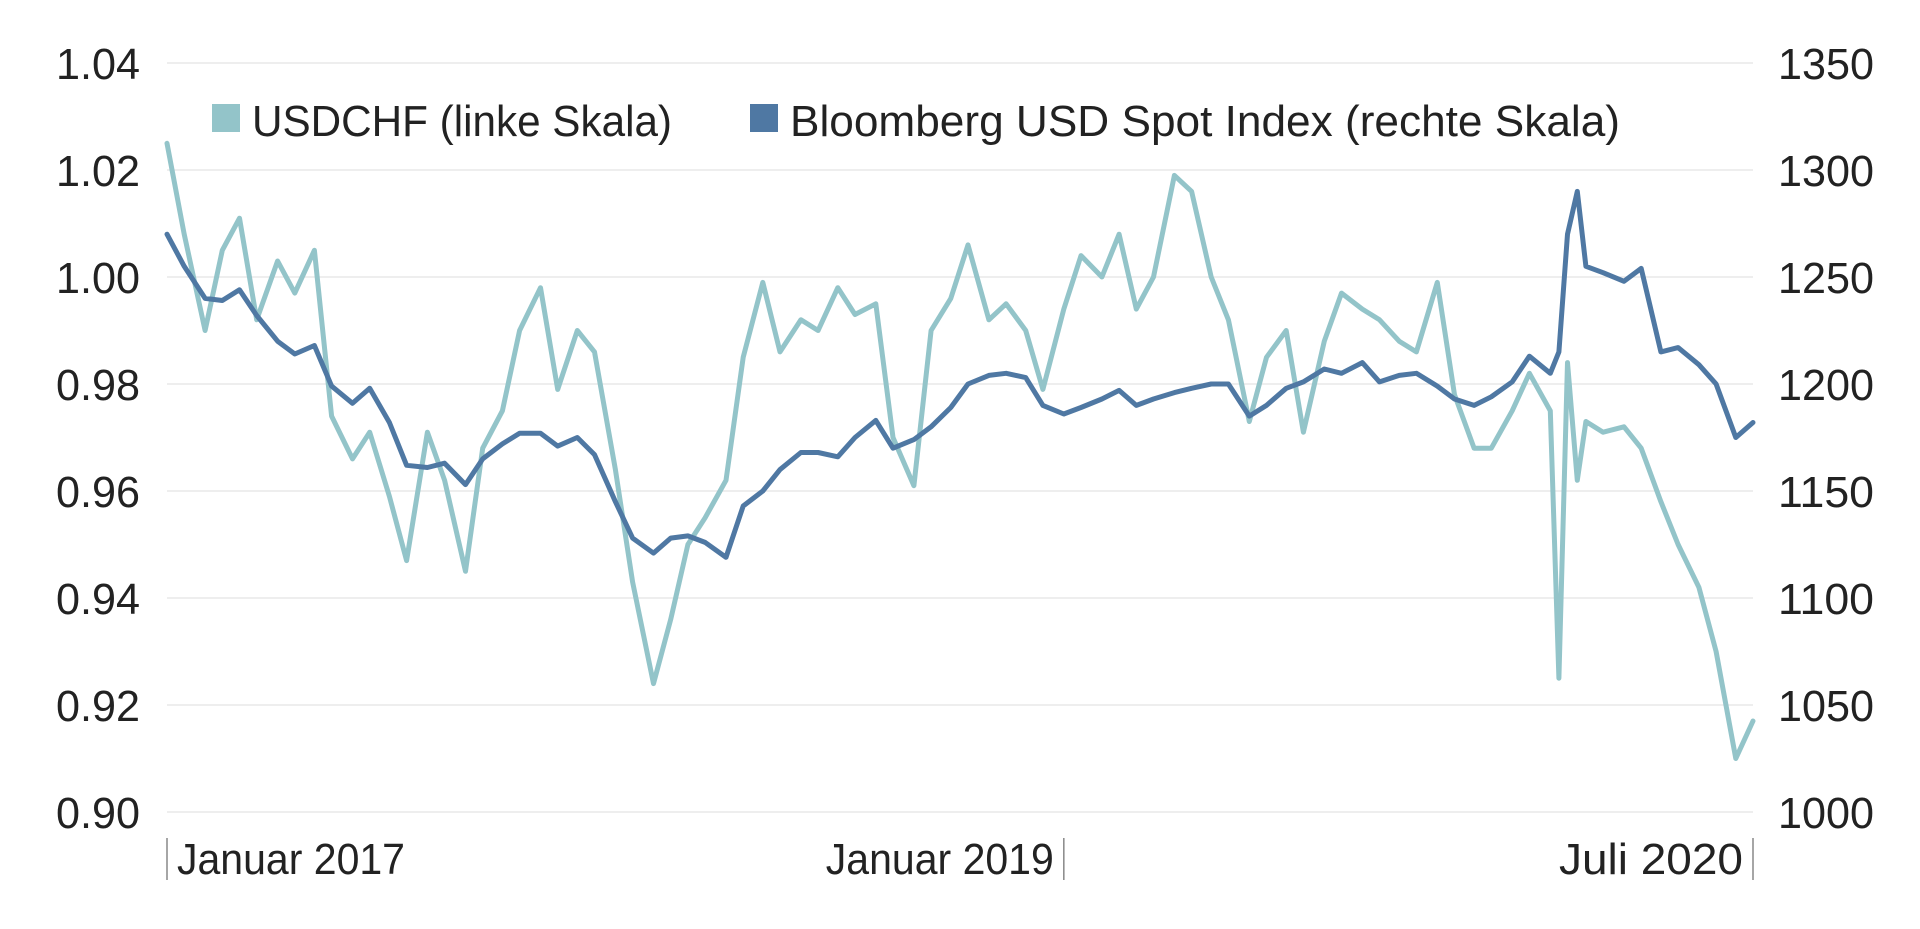 This screenshot has width=1920, height=929. Describe the element at coordinates (98, 706) in the screenshot. I see `y-left-tick-label: 0.92` at that location.